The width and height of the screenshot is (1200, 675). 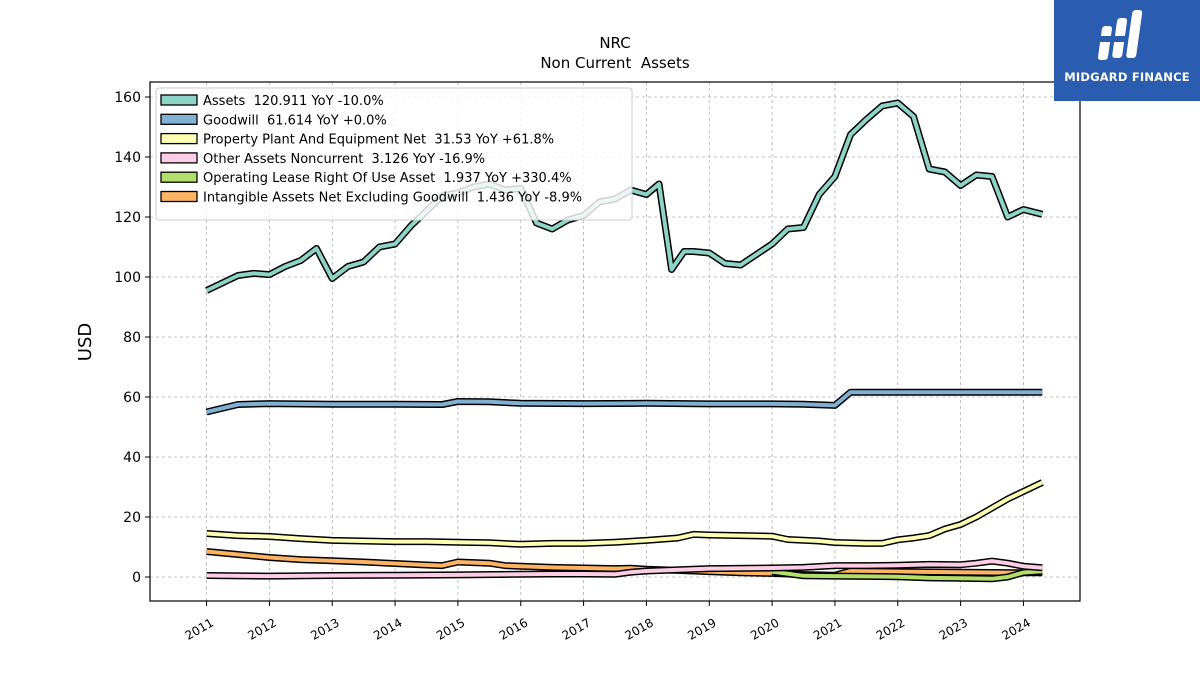 I want to click on y-tick-label: 160, so click(x=127, y=98).